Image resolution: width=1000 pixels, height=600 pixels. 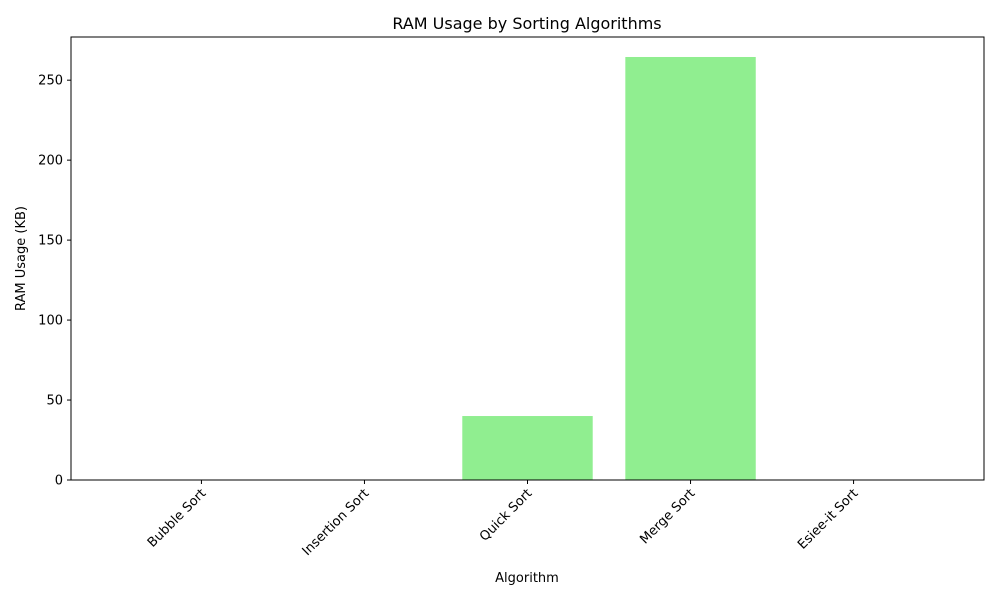 What do you see at coordinates (54, 401) in the screenshot?
I see `y-tick-label: 50` at bounding box center [54, 401].